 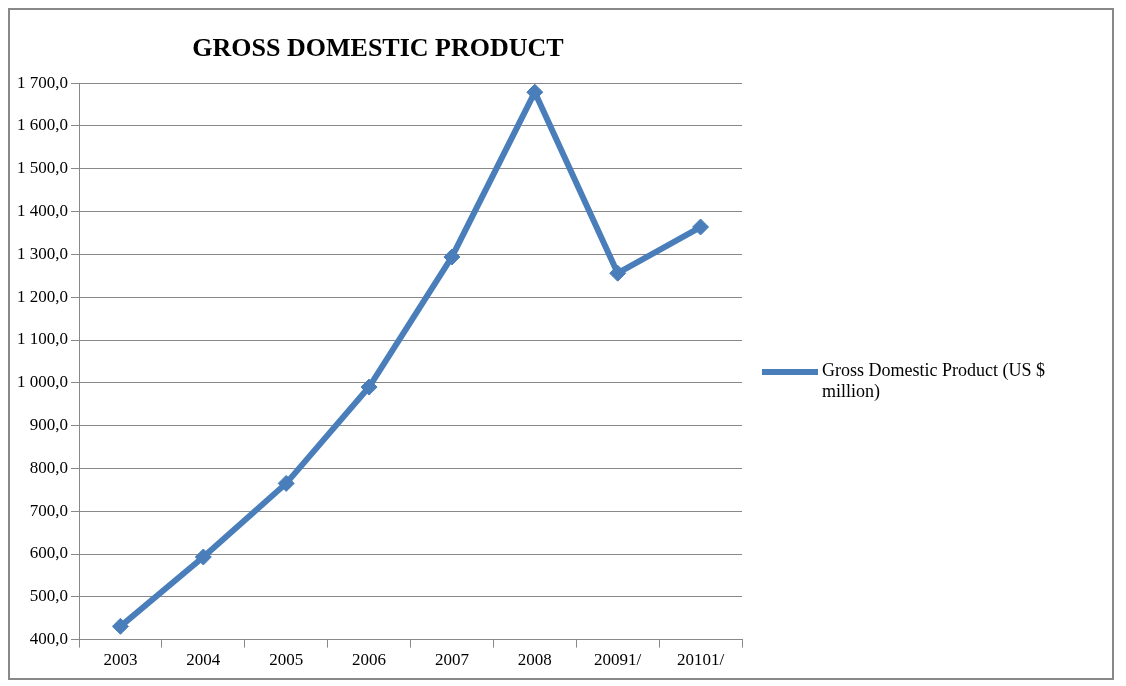 I want to click on chart-title: GROSS DOMESTIC PRODUCT, so click(x=378, y=48).